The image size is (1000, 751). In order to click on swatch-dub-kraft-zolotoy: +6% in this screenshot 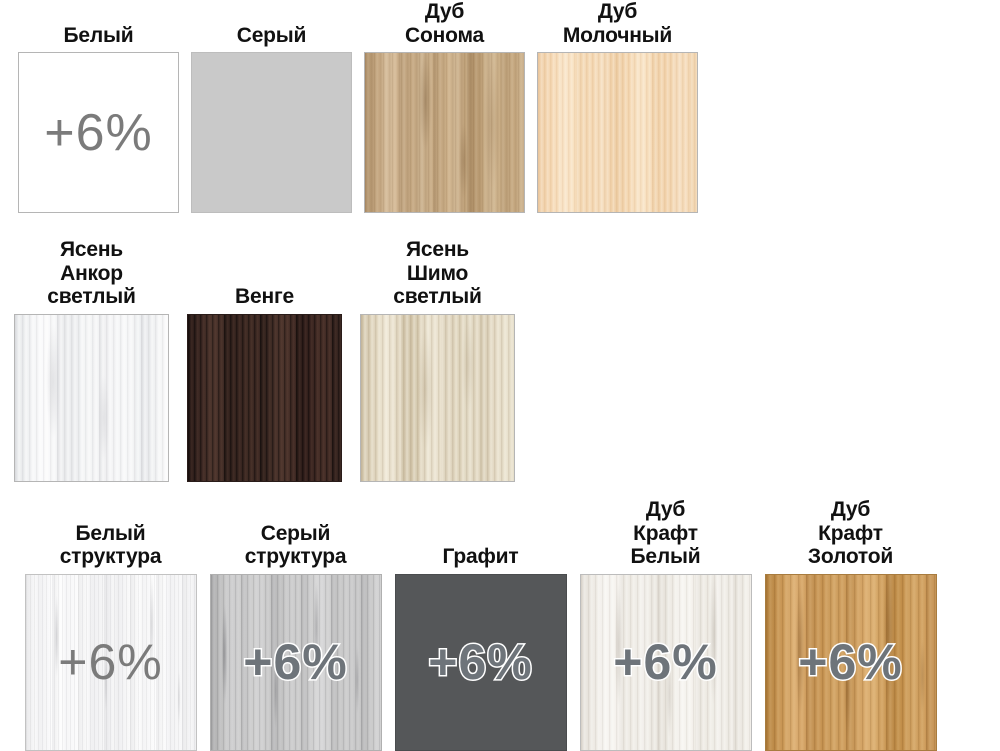, I will do `click(850, 662)`.